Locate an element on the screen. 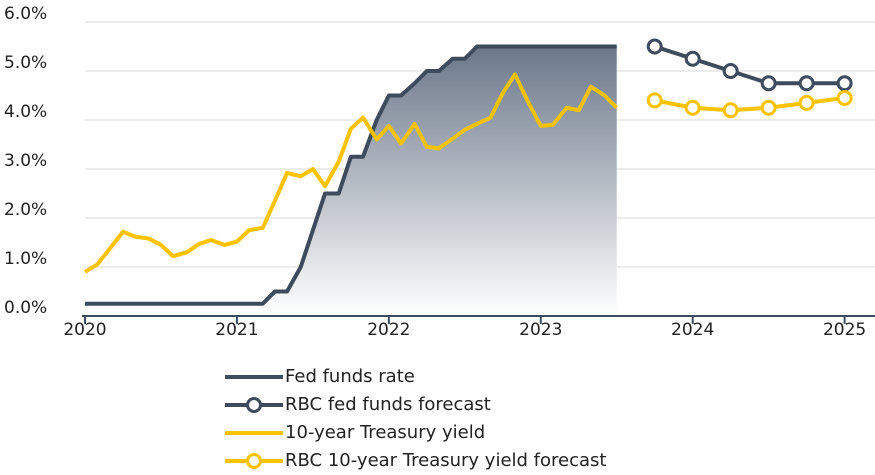 The height and width of the screenshot is (475, 875). legend-label: RBC 10-year Treasury yield forecast is located at coordinates (445, 460).